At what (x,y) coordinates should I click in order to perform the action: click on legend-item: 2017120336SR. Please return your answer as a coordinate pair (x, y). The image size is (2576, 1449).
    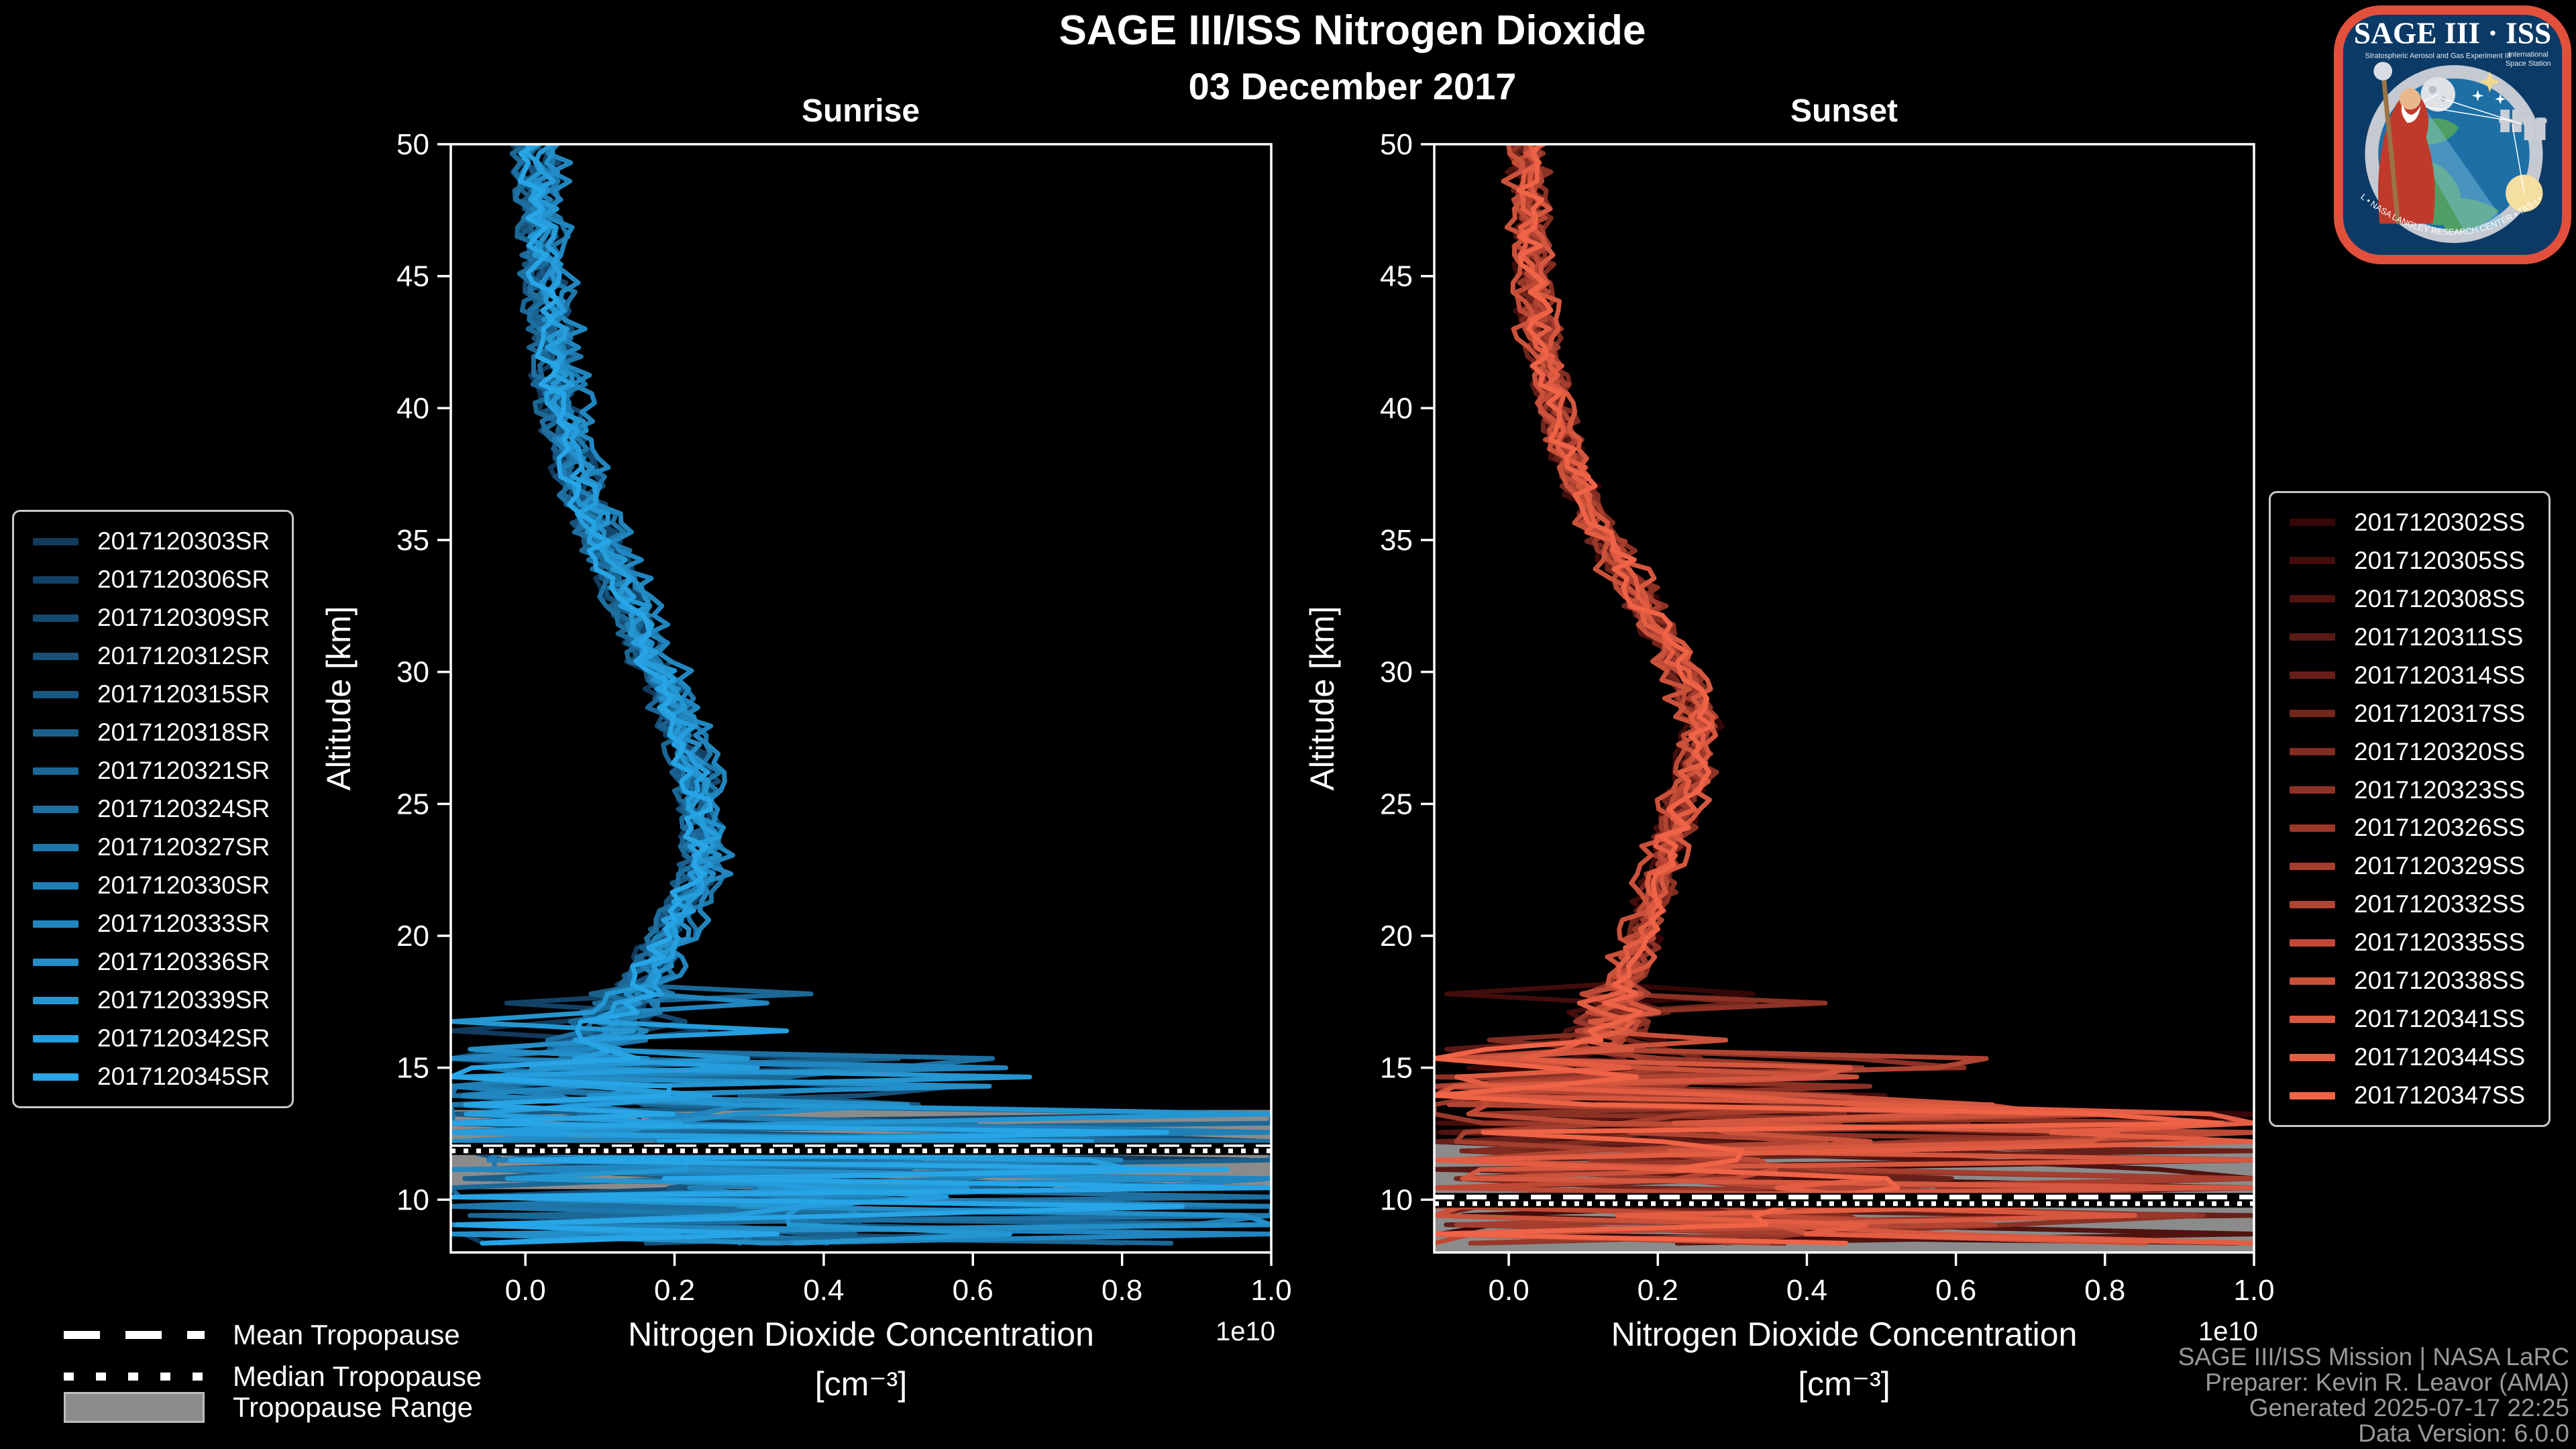
    Looking at the image, I should click on (153, 962).